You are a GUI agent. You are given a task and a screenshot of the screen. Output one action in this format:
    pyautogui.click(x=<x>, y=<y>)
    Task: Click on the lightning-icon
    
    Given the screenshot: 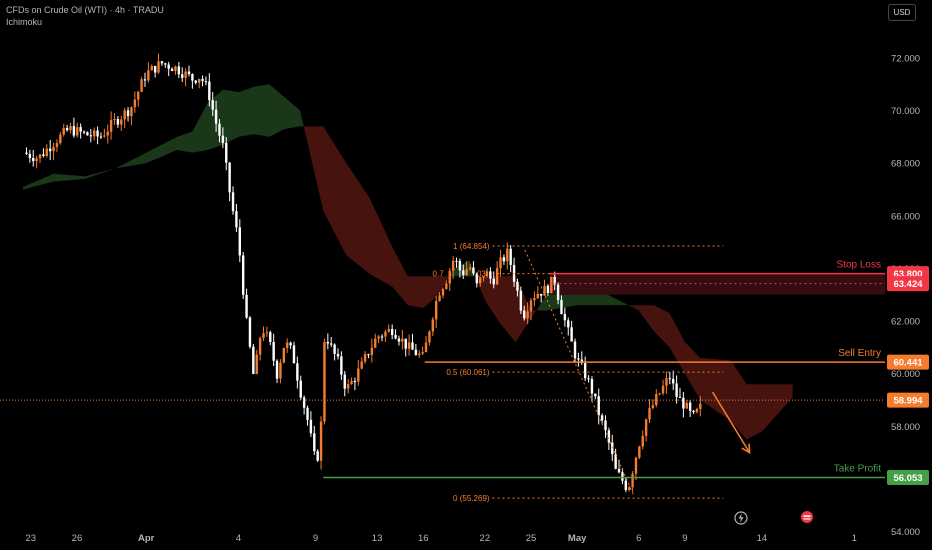 What is the action you would take?
    pyautogui.click(x=741, y=518)
    